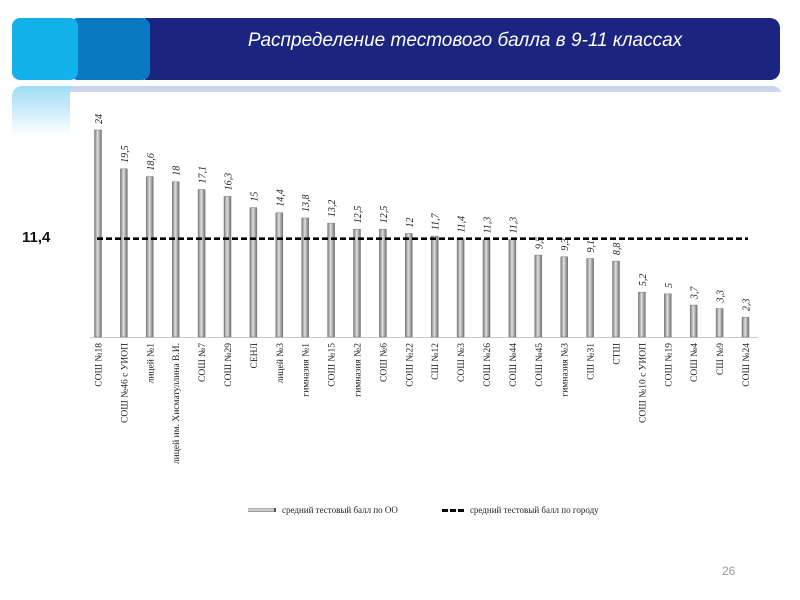  What do you see at coordinates (150, 363) in the screenshot?
I see `category-label: лицей №1` at bounding box center [150, 363].